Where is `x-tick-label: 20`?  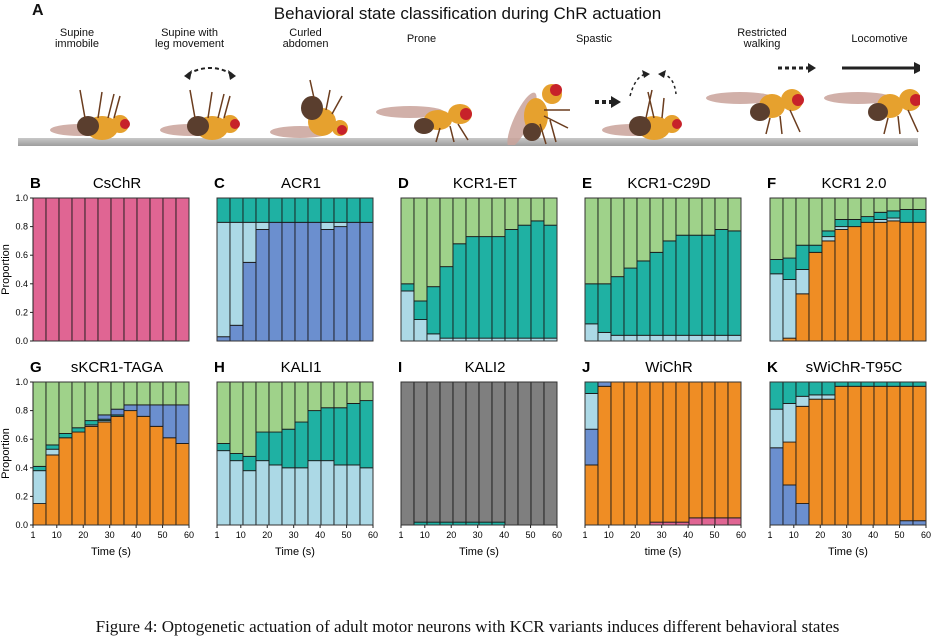 x-tick-label: 20 is located at coordinates (820, 535).